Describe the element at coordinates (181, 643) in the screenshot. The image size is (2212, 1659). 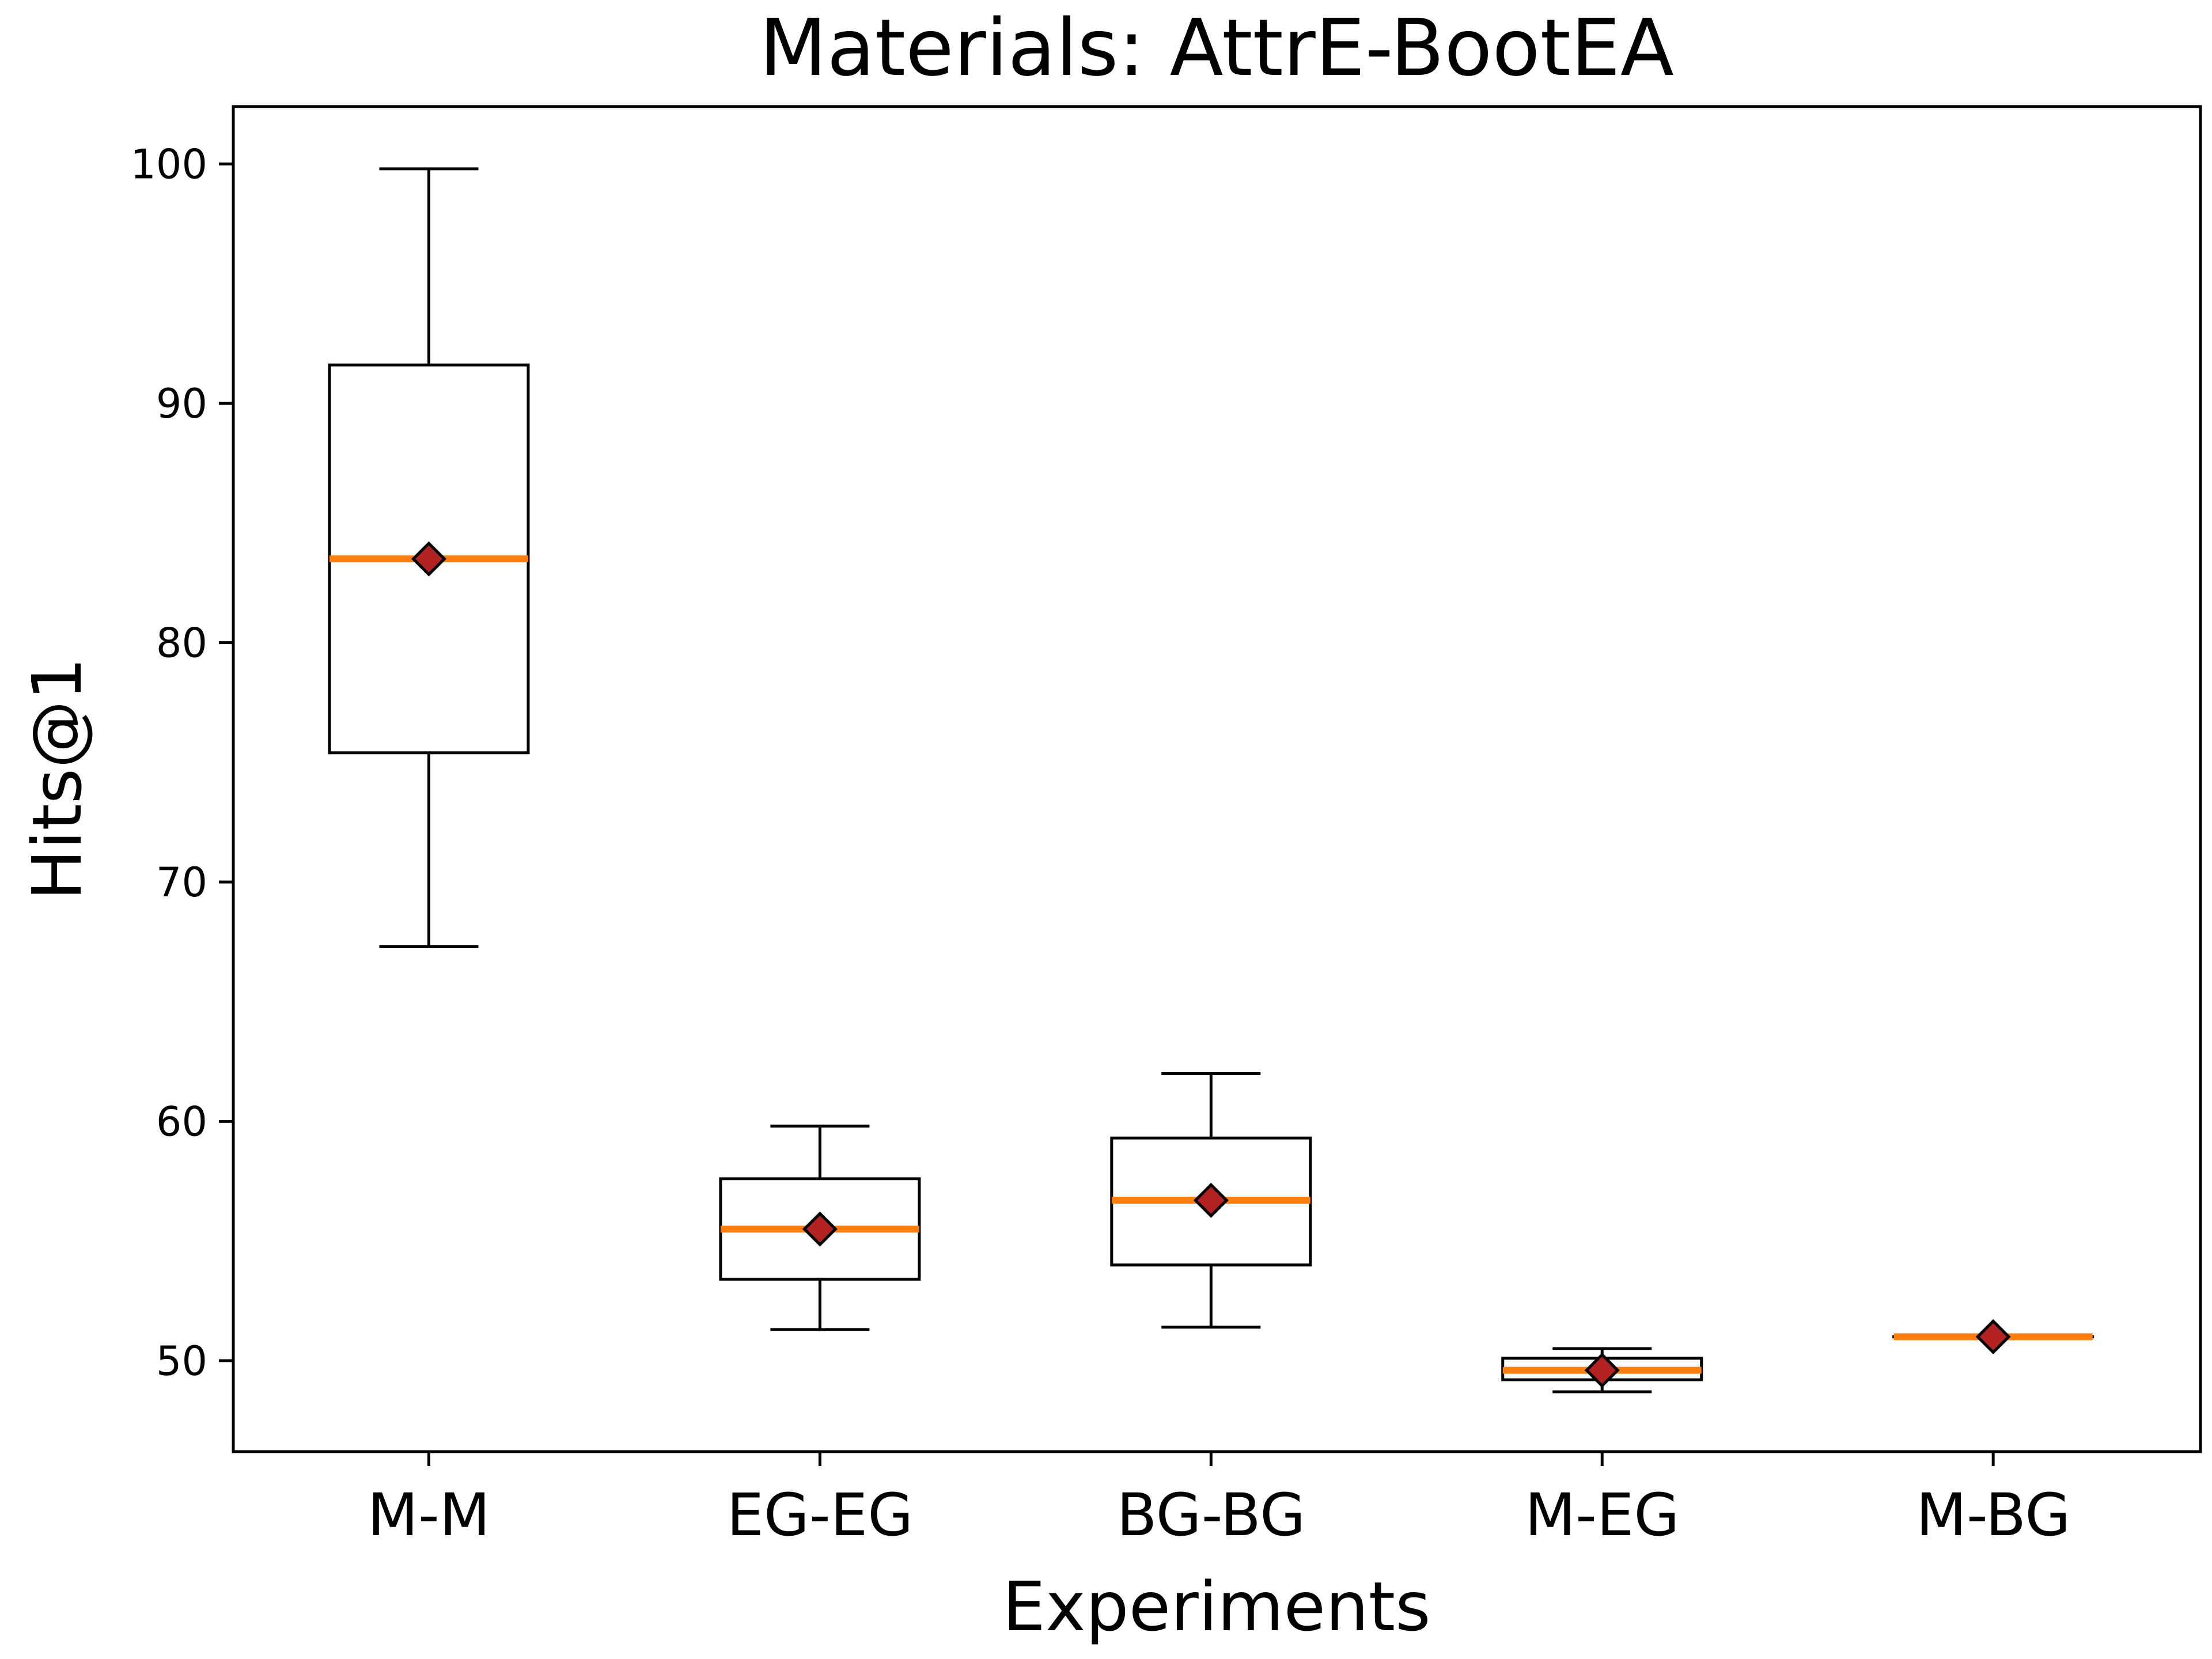
I see `y-tick-label: 80` at that location.